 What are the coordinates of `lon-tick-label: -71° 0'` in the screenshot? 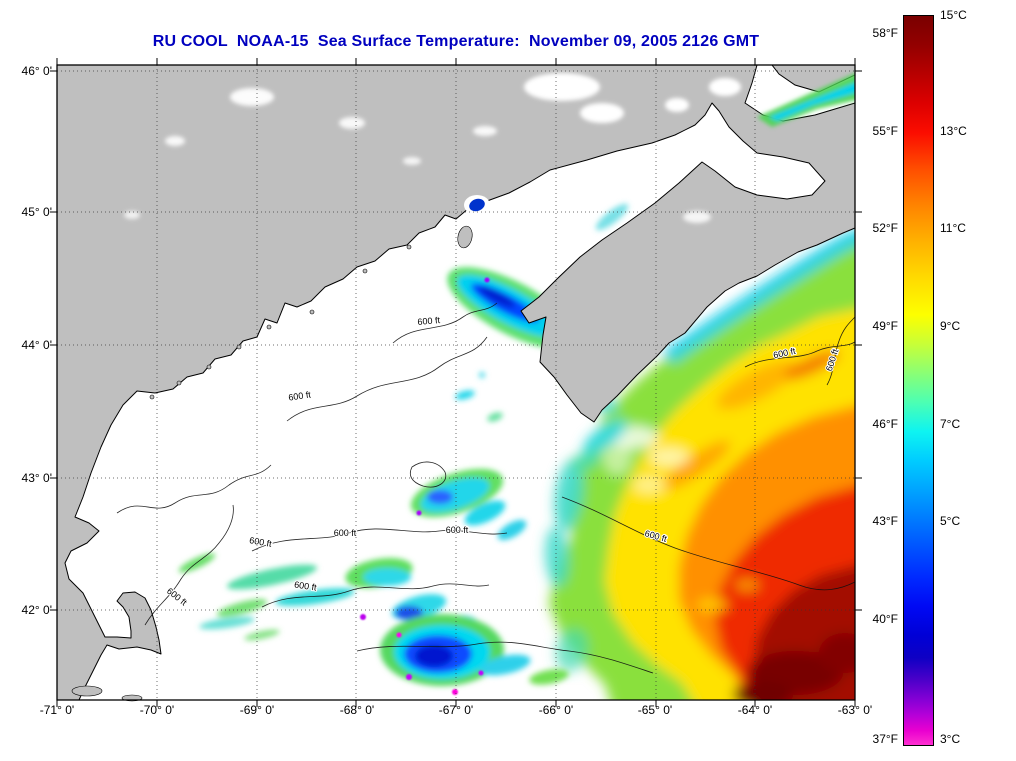 It's located at (57, 710).